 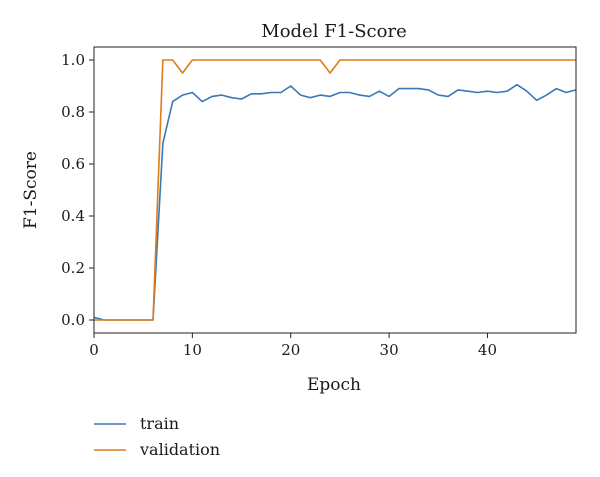 What do you see at coordinates (73, 216) in the screenshot?
I see `y-tick-label: 0.4` at bounding box center [73, 216].